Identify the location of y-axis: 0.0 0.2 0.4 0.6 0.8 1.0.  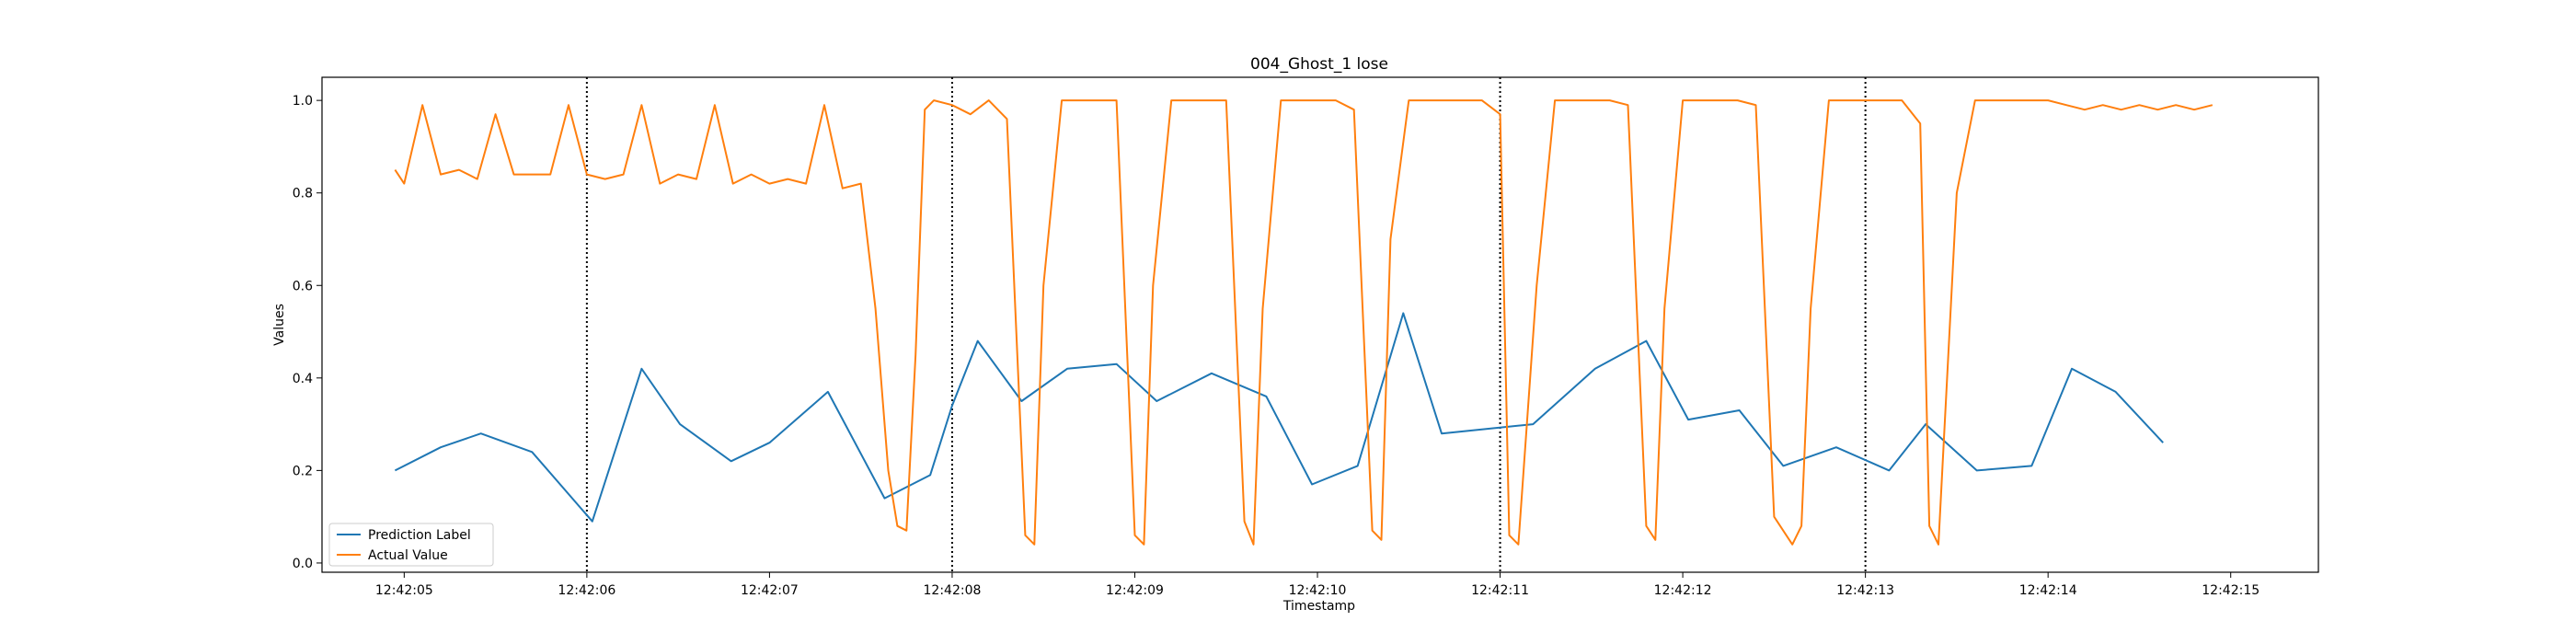
(307, 332).